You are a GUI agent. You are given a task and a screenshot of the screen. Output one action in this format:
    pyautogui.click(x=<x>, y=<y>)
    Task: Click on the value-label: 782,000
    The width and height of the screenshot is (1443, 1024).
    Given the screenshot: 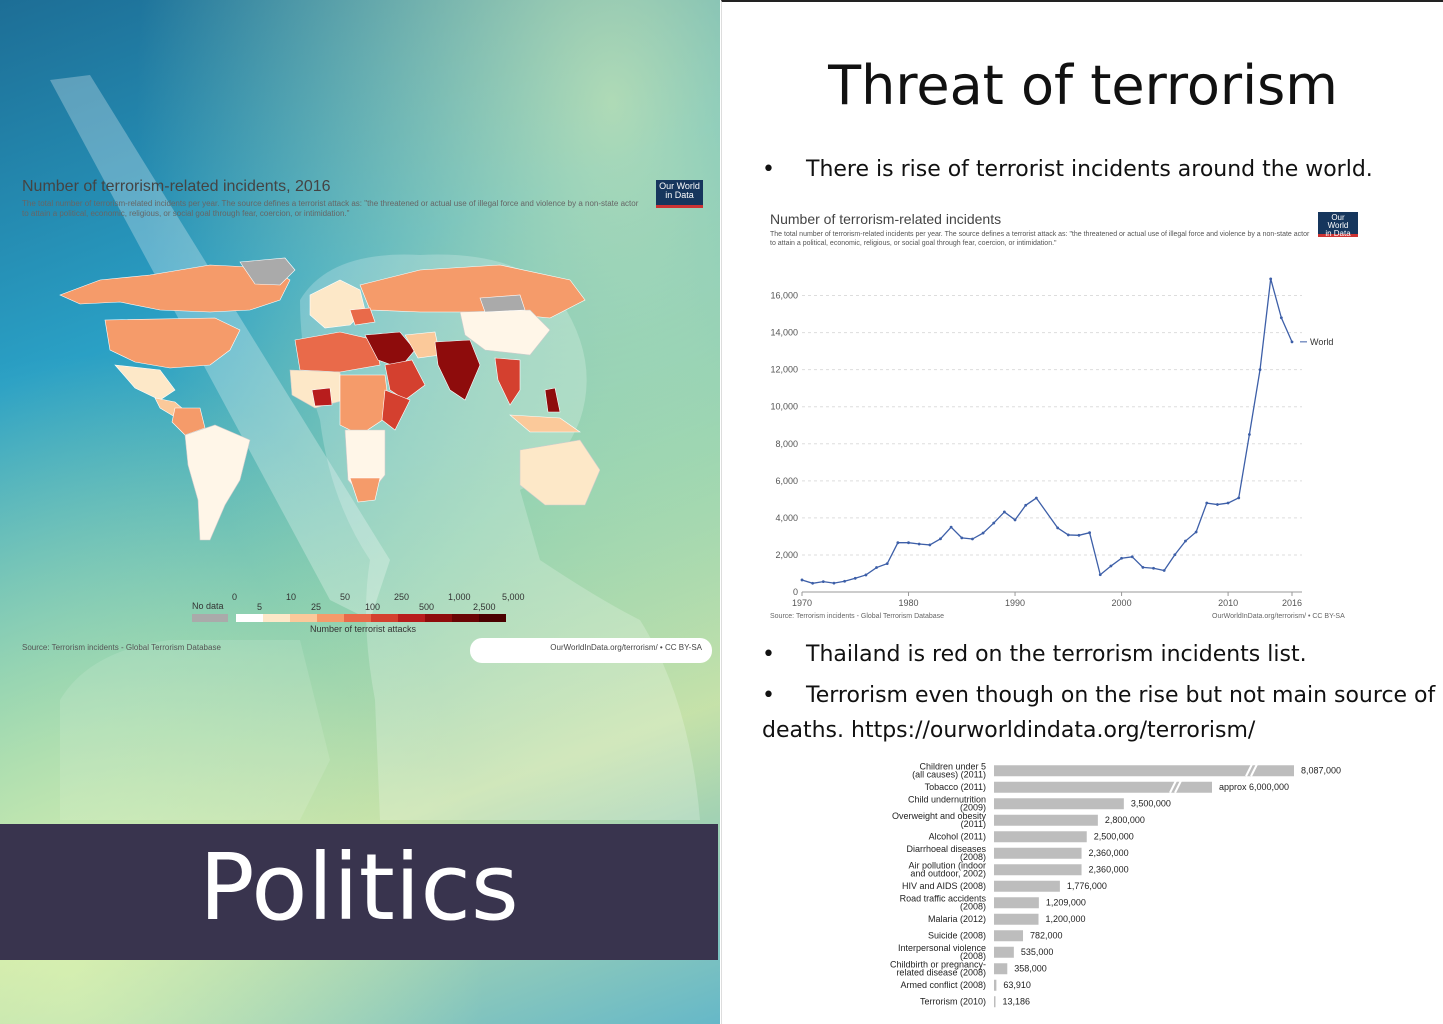 What is the action you would take?
    pyautogui.click(x=1046, y=935)
    